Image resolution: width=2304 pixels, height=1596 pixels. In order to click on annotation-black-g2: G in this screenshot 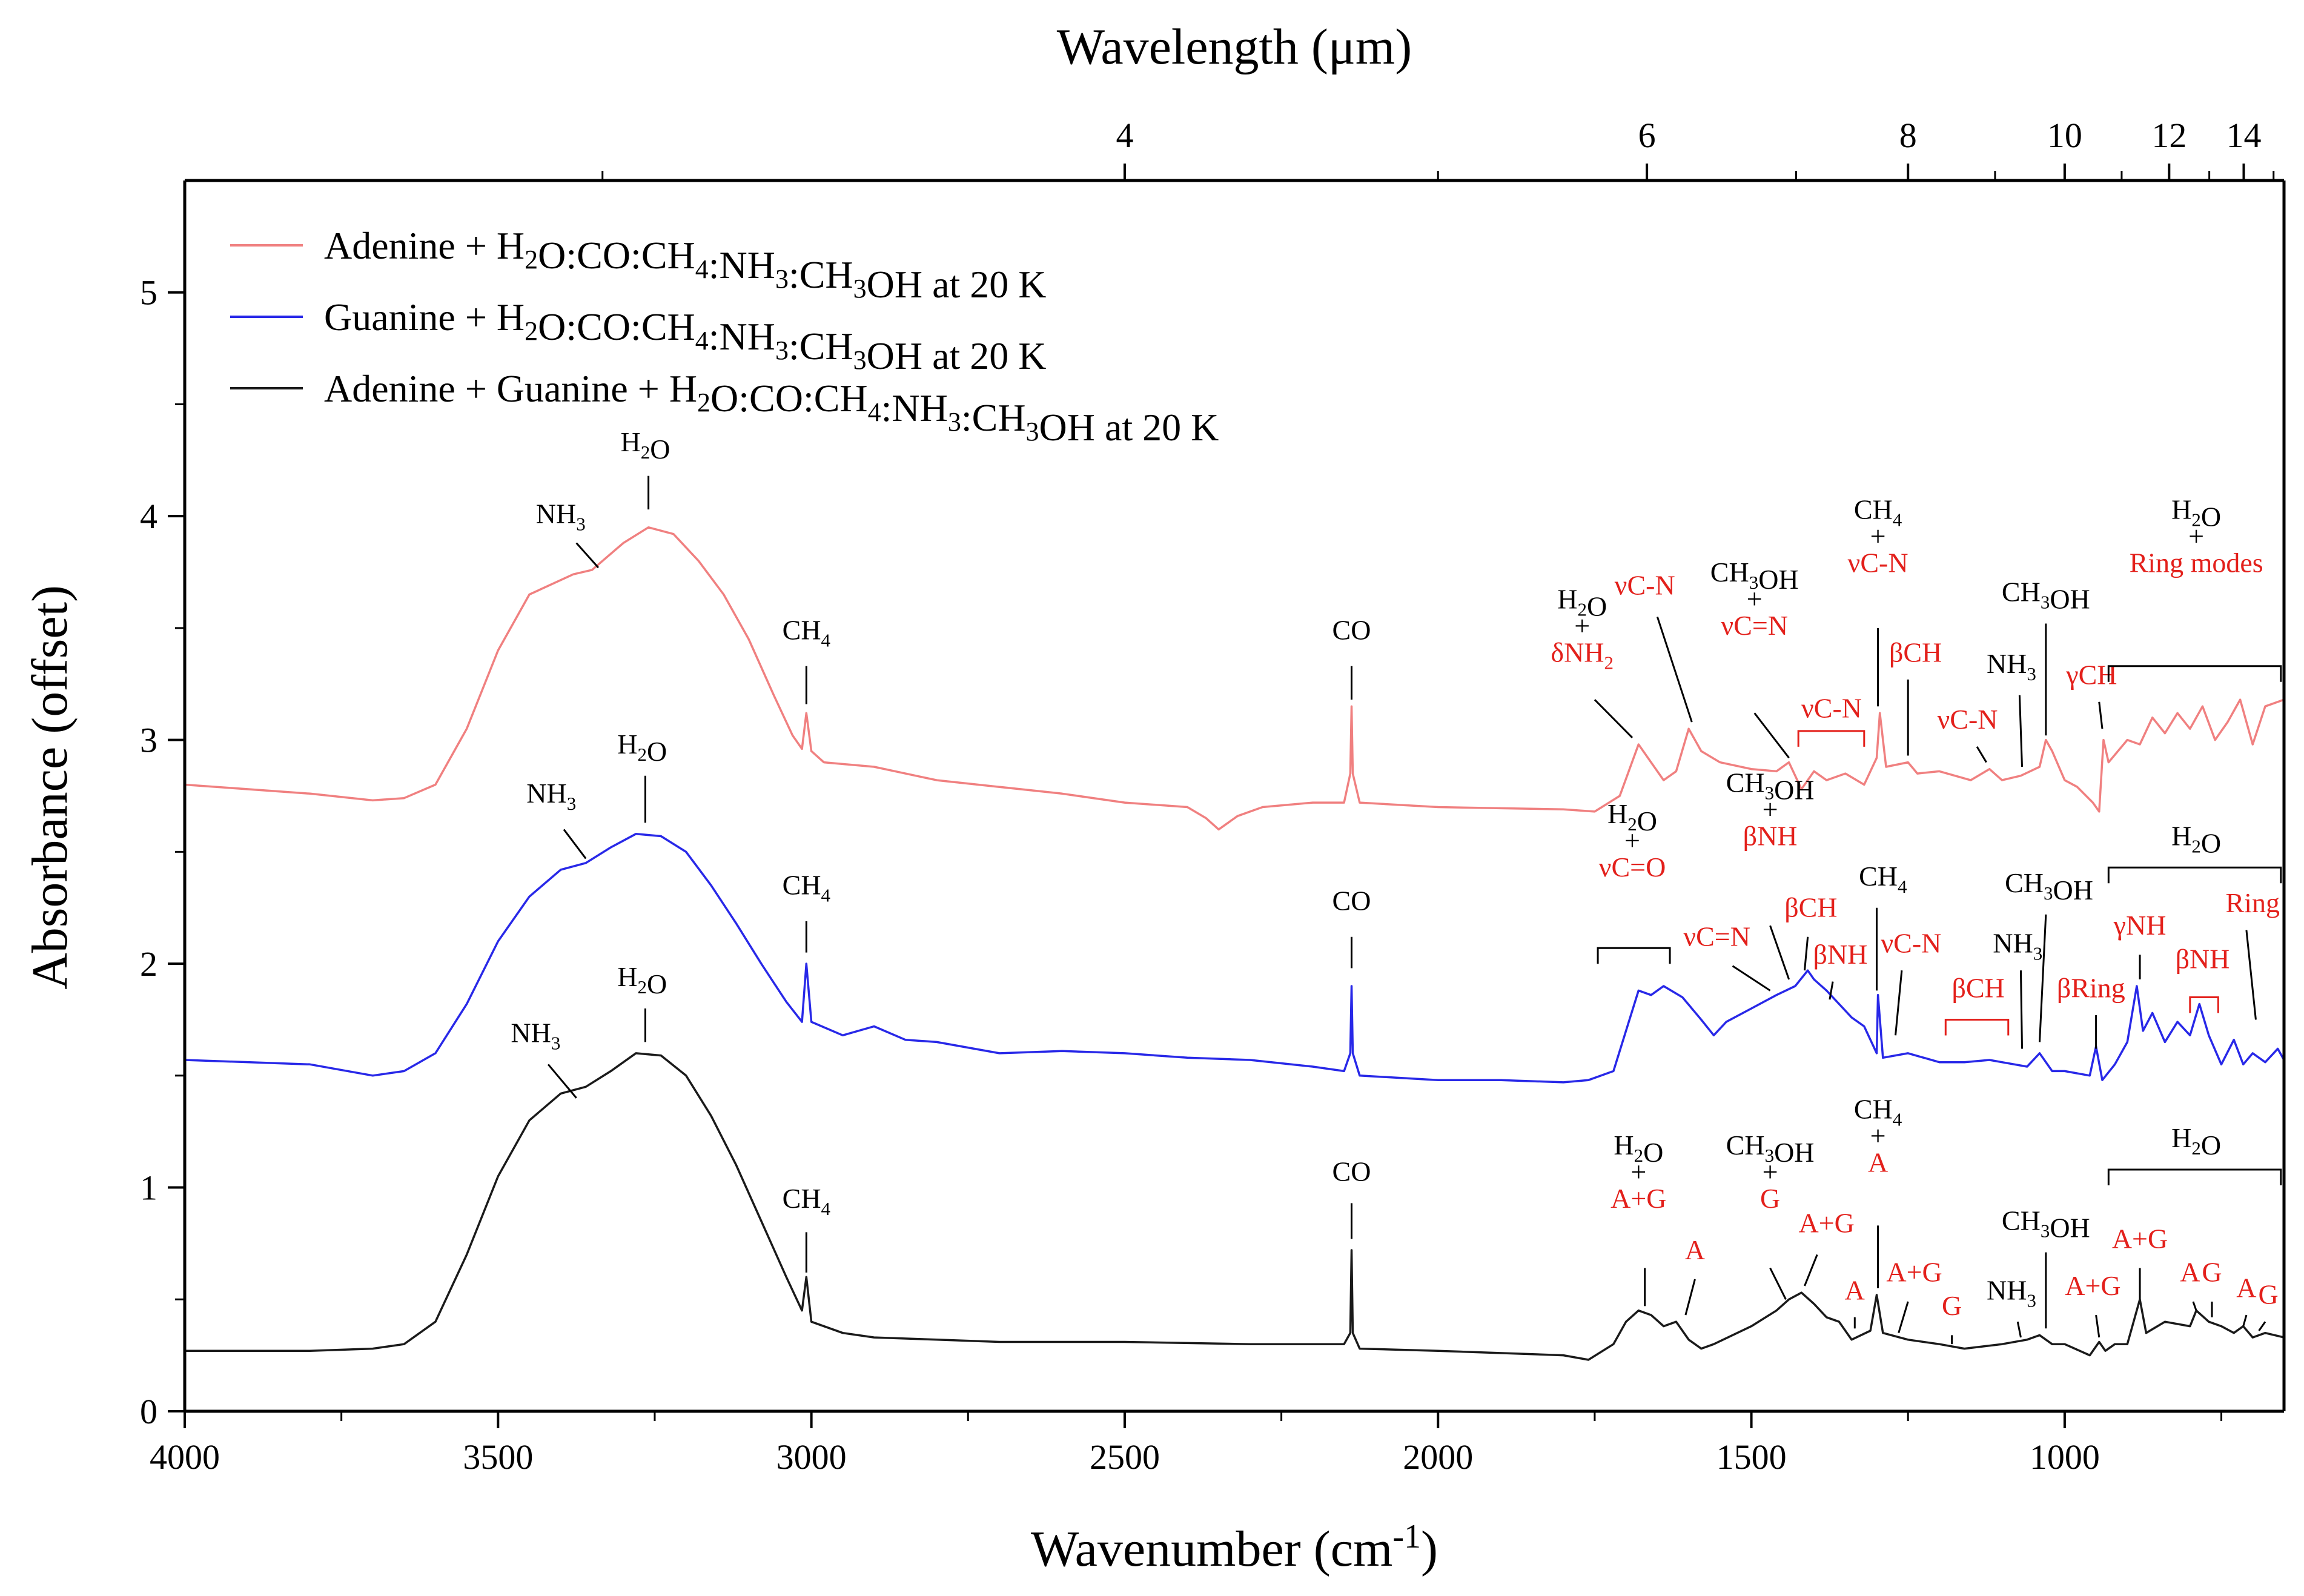, I will do `click(2212, 1287)`.